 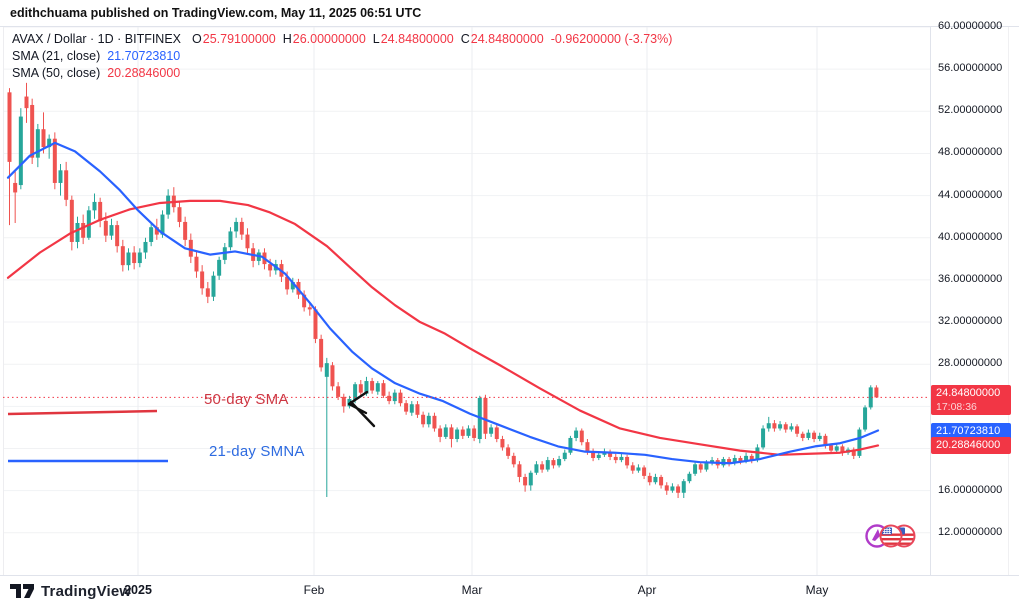 I want to click on price-axis-label: 56.00000000, so click(x=970, y=68).